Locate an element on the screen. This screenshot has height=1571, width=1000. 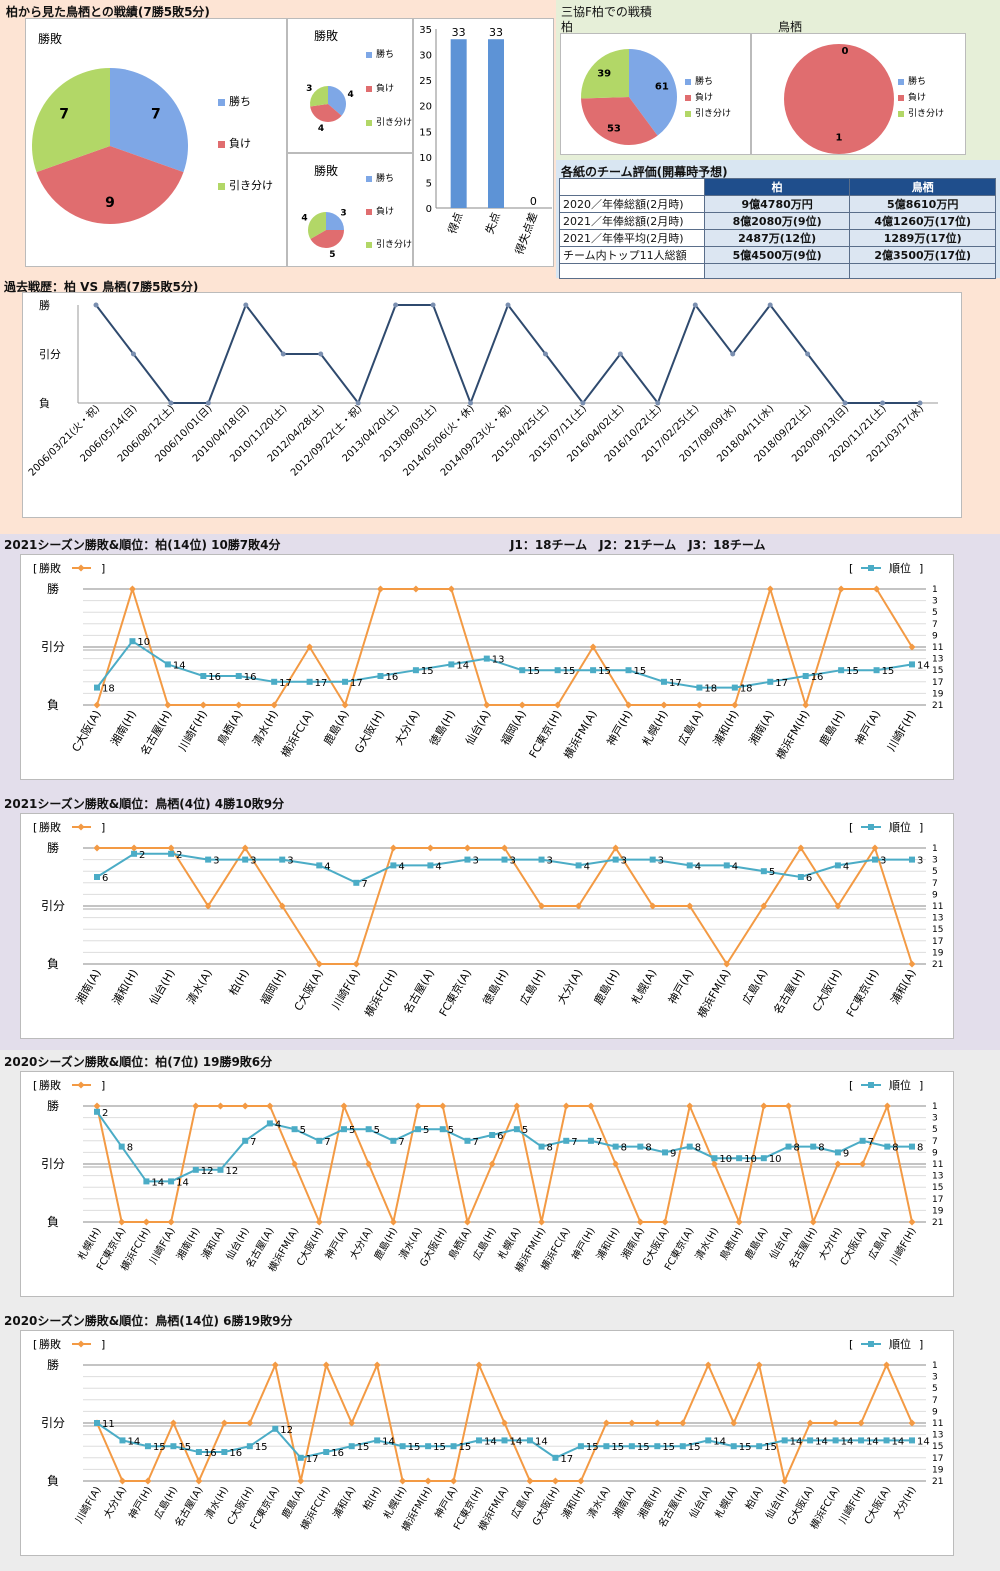
match-x-label: 横浜FM(A) is located at coordinates (713, 994).